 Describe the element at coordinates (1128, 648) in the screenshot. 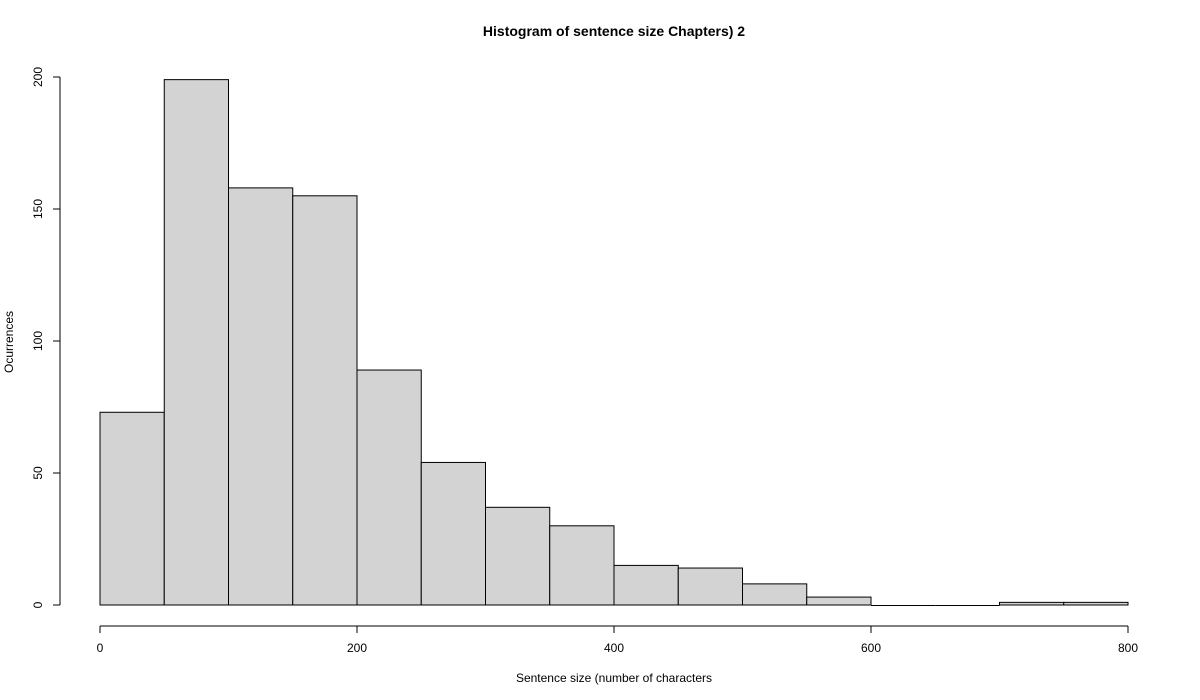

I see `x-tick-label: 800` at that location.